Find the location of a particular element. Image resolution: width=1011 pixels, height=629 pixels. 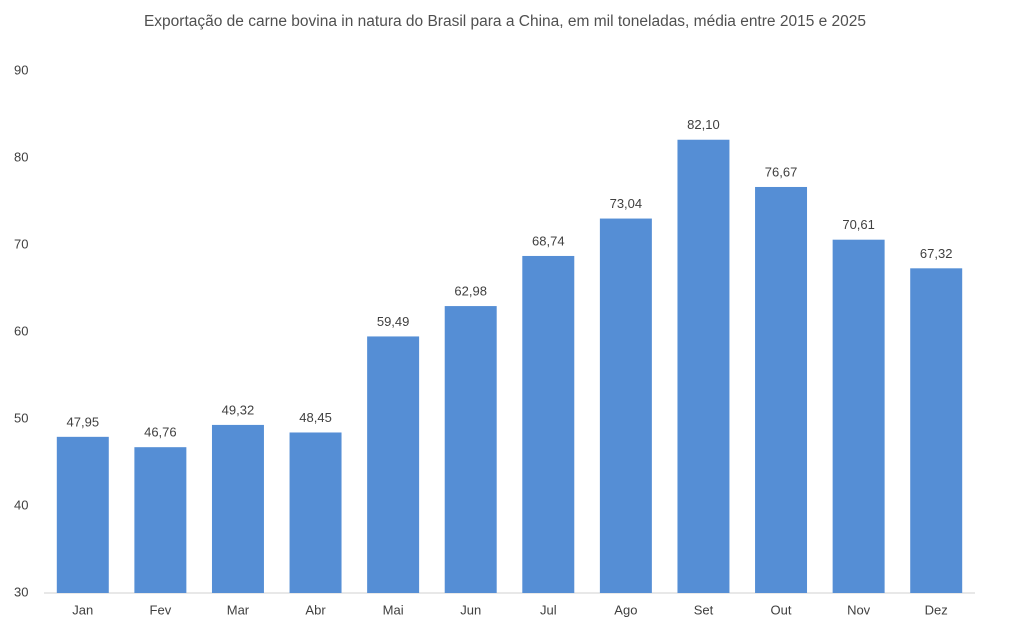

x-tick-label: Abr is located at coordinates (315, 609).